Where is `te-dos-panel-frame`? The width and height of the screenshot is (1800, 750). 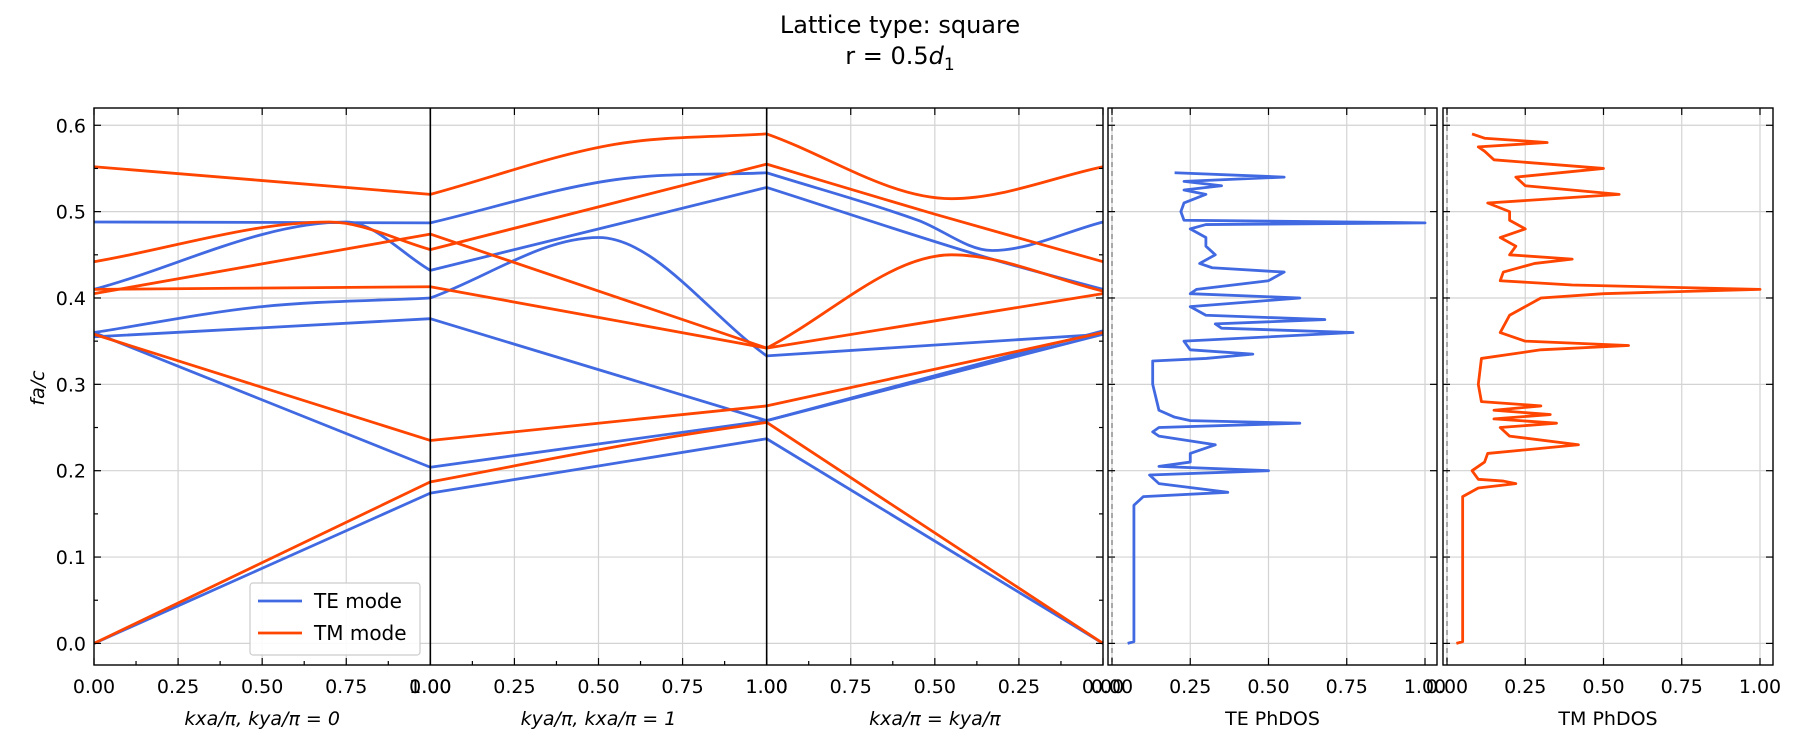 te-dos-panel-frame is located at coordinates (1272, 386).